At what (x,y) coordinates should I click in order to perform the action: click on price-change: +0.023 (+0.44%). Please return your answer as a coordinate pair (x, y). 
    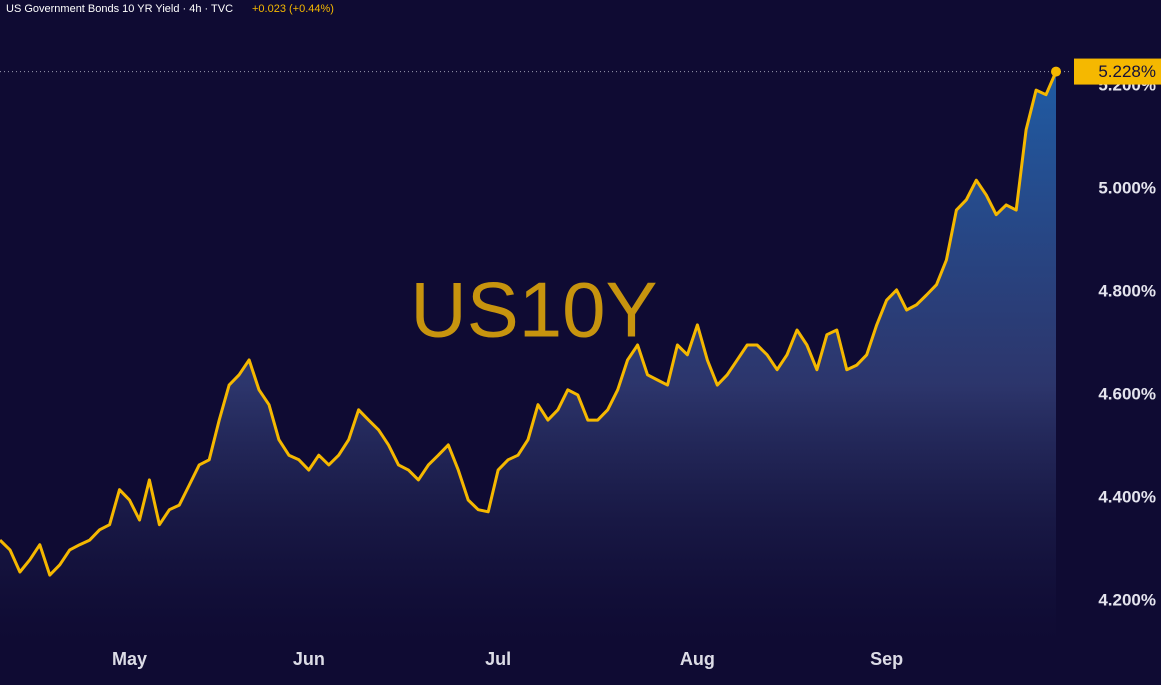
    Looking at the image, I should click on (293, 9).